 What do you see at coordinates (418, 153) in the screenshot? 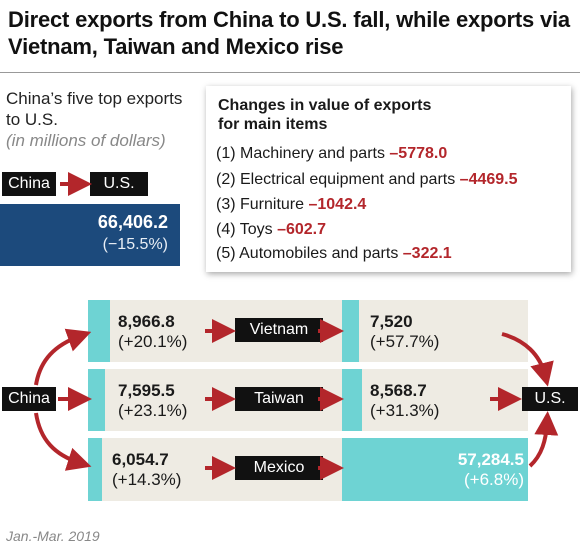
I see `callout-item-value: –5778.0` at bounding box center [418, 153].